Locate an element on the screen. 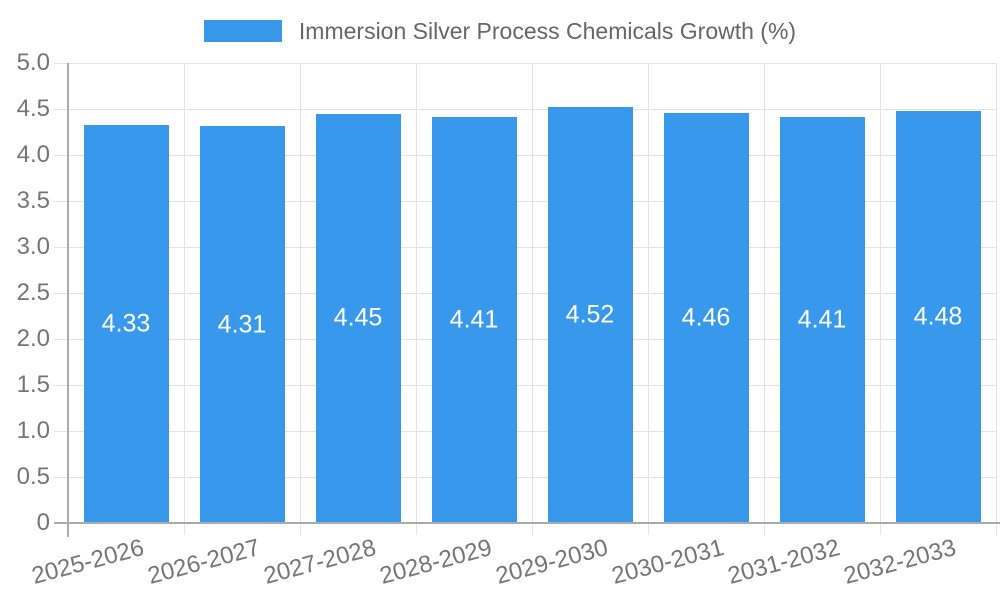 The height and width of the screenshot is (600, 1000). bar-value-label: 4.31 is located at coordinates (242, 324).